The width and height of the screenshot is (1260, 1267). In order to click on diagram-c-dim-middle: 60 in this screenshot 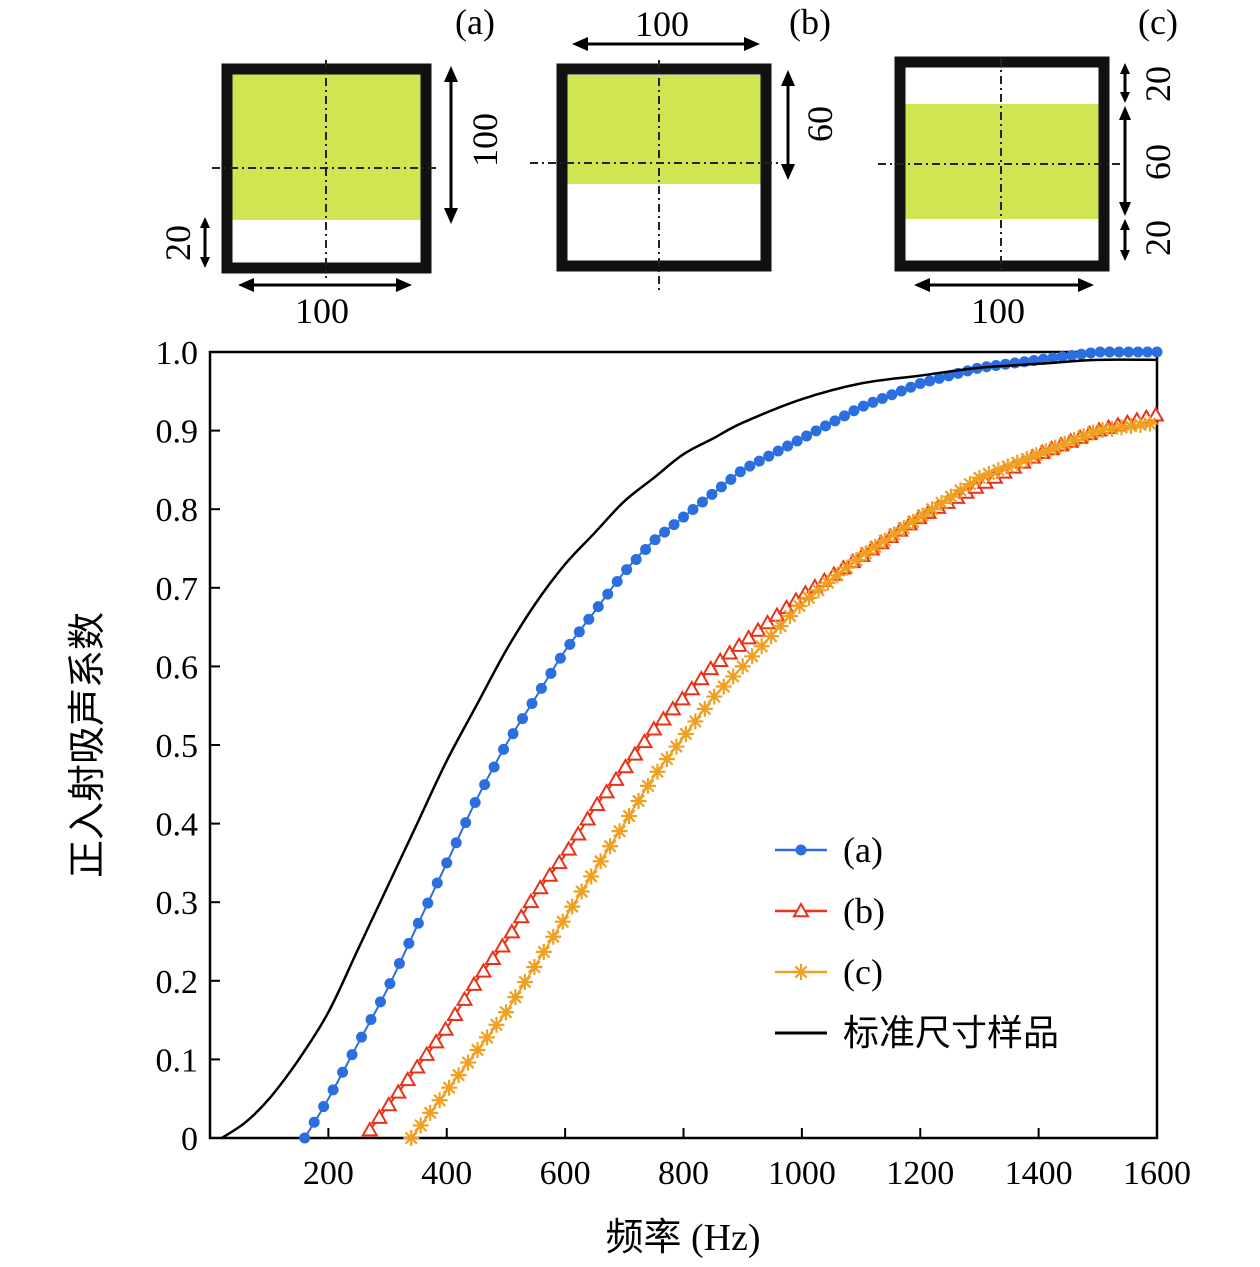, I will do `click(1158, 162)`.